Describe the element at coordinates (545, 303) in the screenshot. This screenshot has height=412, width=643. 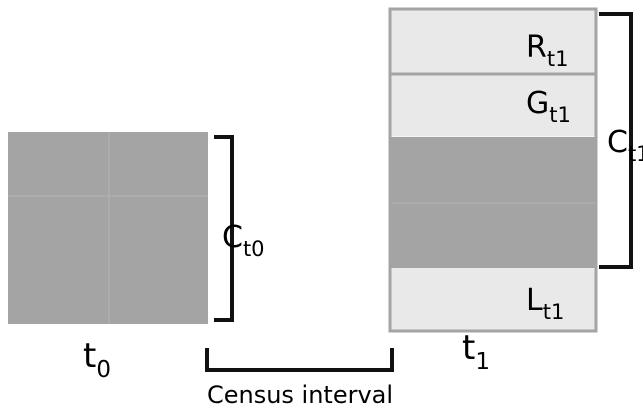
I see `lt1-label: Lt1` at that location.